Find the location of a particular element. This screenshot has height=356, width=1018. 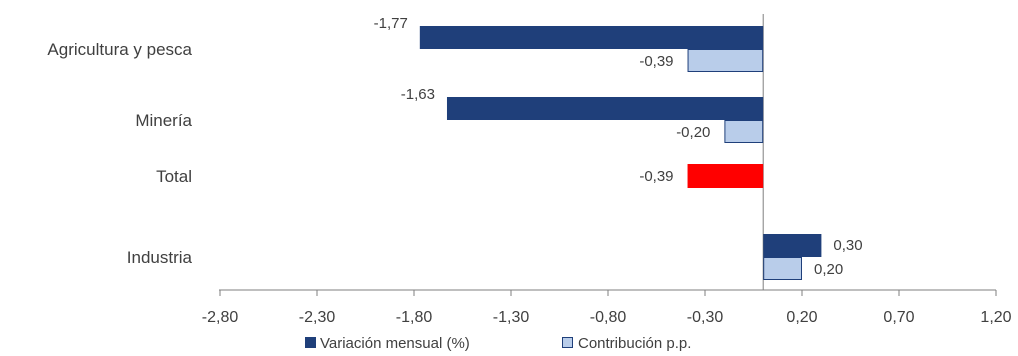

legend-label-variacion: Variación mensual (%) is located at coordinates (395, 343).